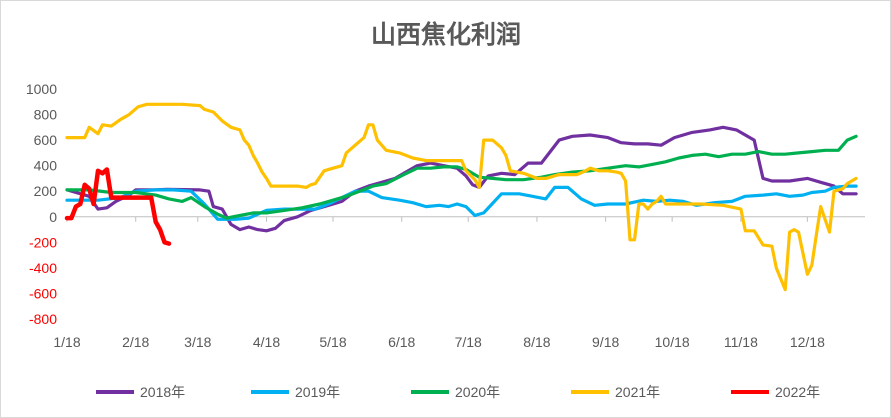  Describe the element at coordinates (43, 293) in the screenshot. I see `y-tick-label: -600` at that location.